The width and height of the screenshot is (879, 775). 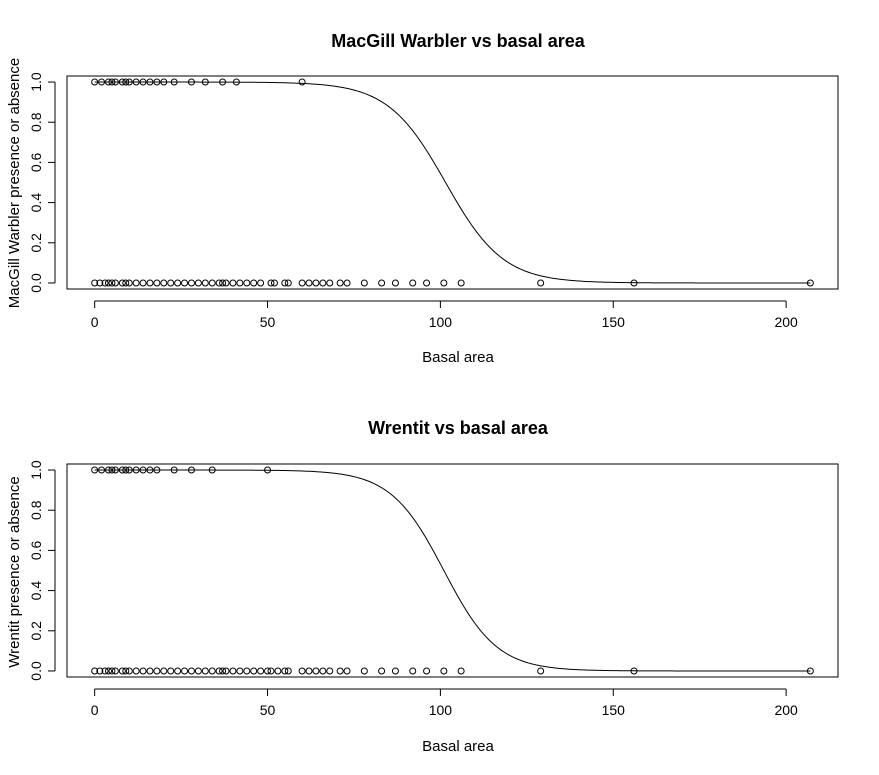 I want to click on y-axis-label: Wrentit presence or absence, so click(x=14, y=572).